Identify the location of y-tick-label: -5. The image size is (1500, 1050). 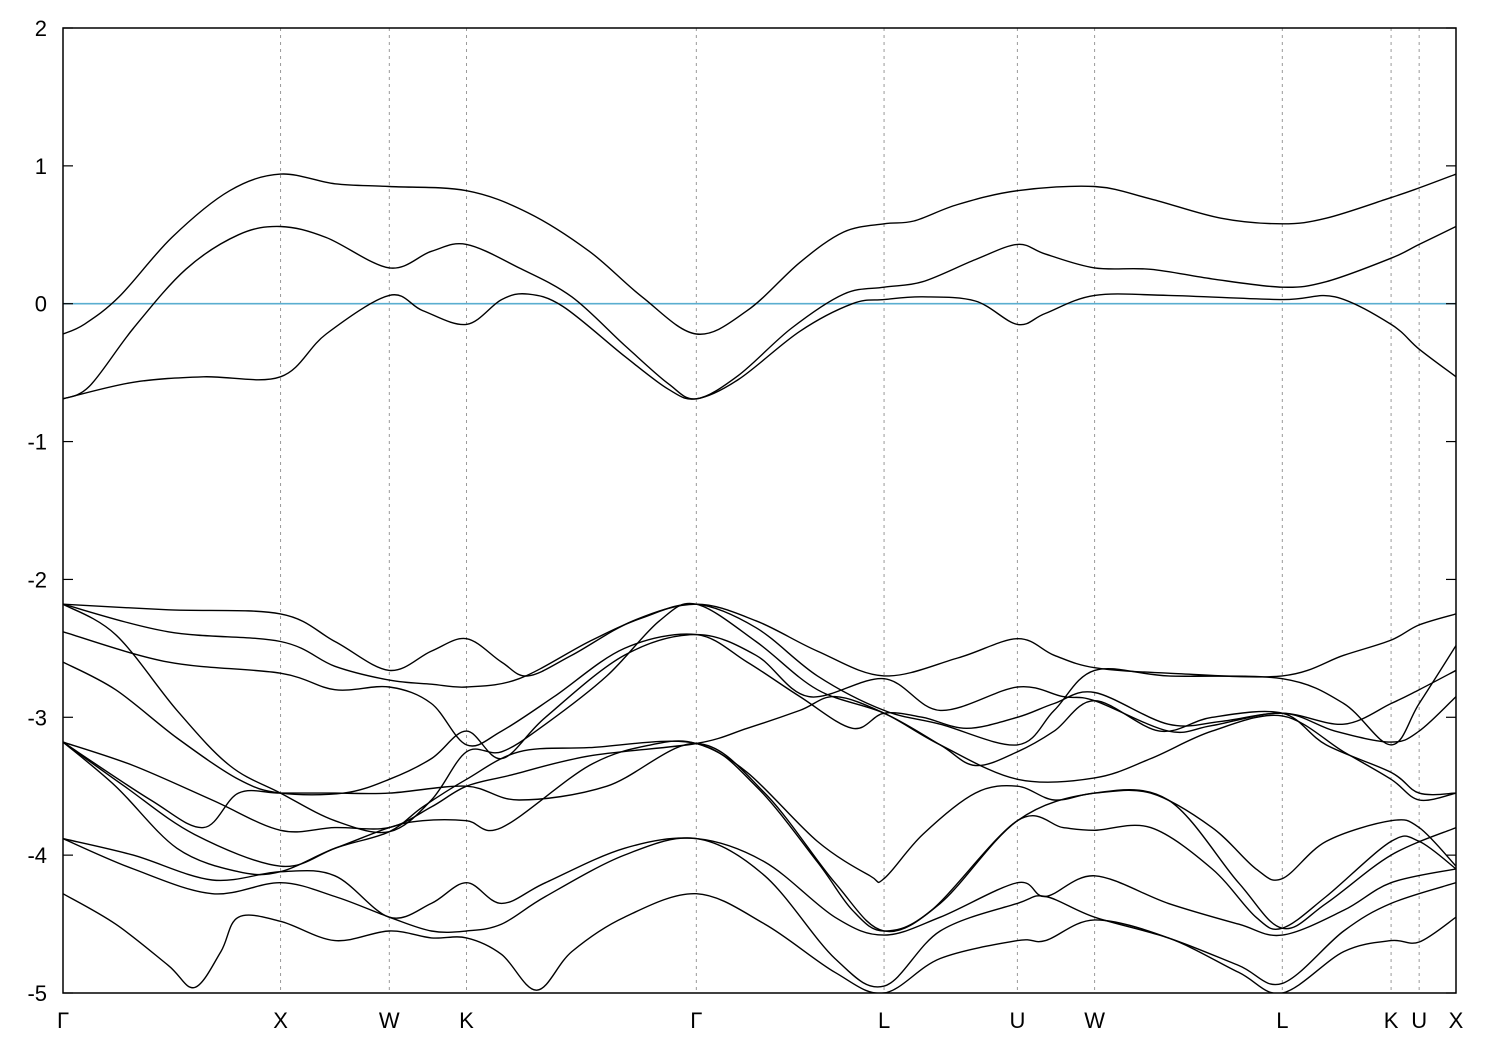
(37, 993).